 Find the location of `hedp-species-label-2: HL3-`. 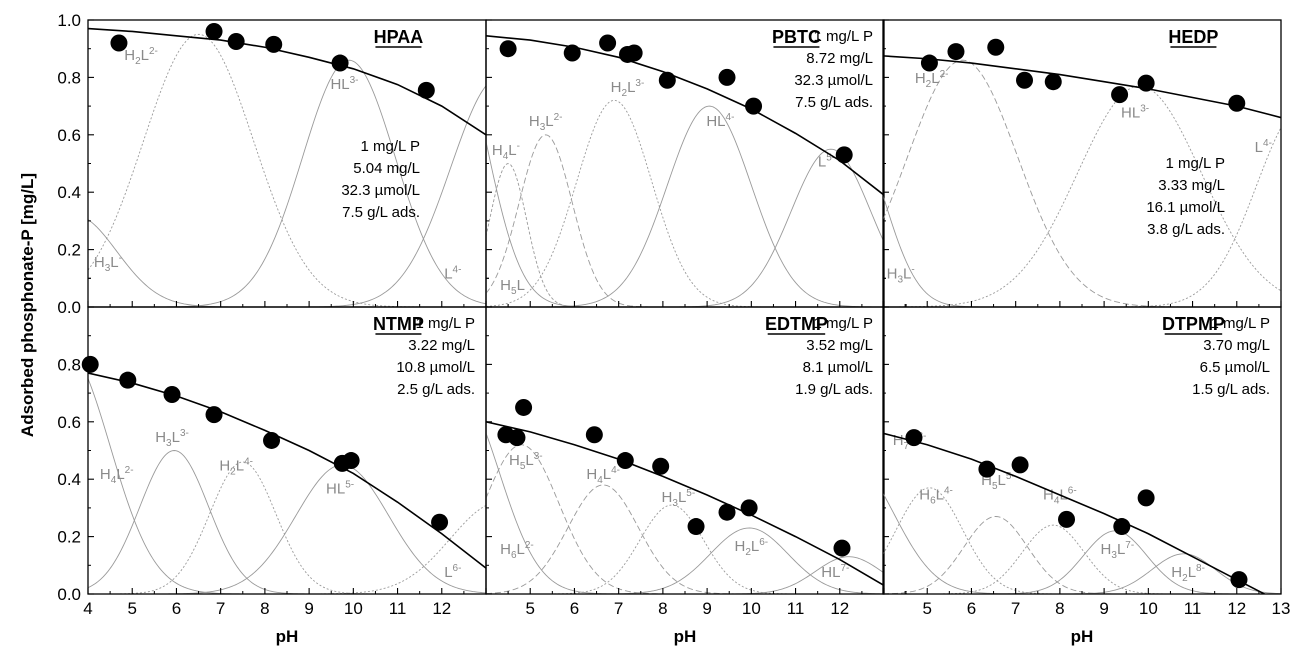

hedp-species-label-2: HL3- is located at coordinates (1135, 113).